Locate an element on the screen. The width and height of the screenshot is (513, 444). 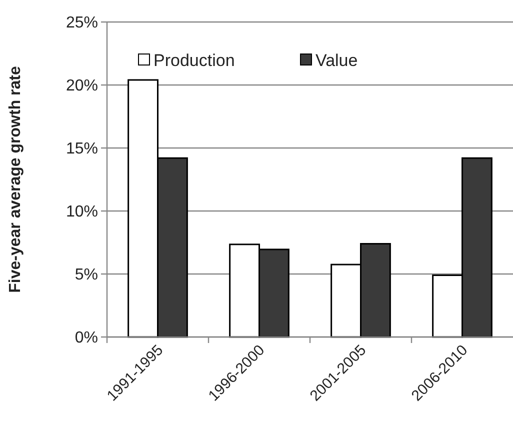
y-tick-label: 5% is located at coordinates (86, 275).